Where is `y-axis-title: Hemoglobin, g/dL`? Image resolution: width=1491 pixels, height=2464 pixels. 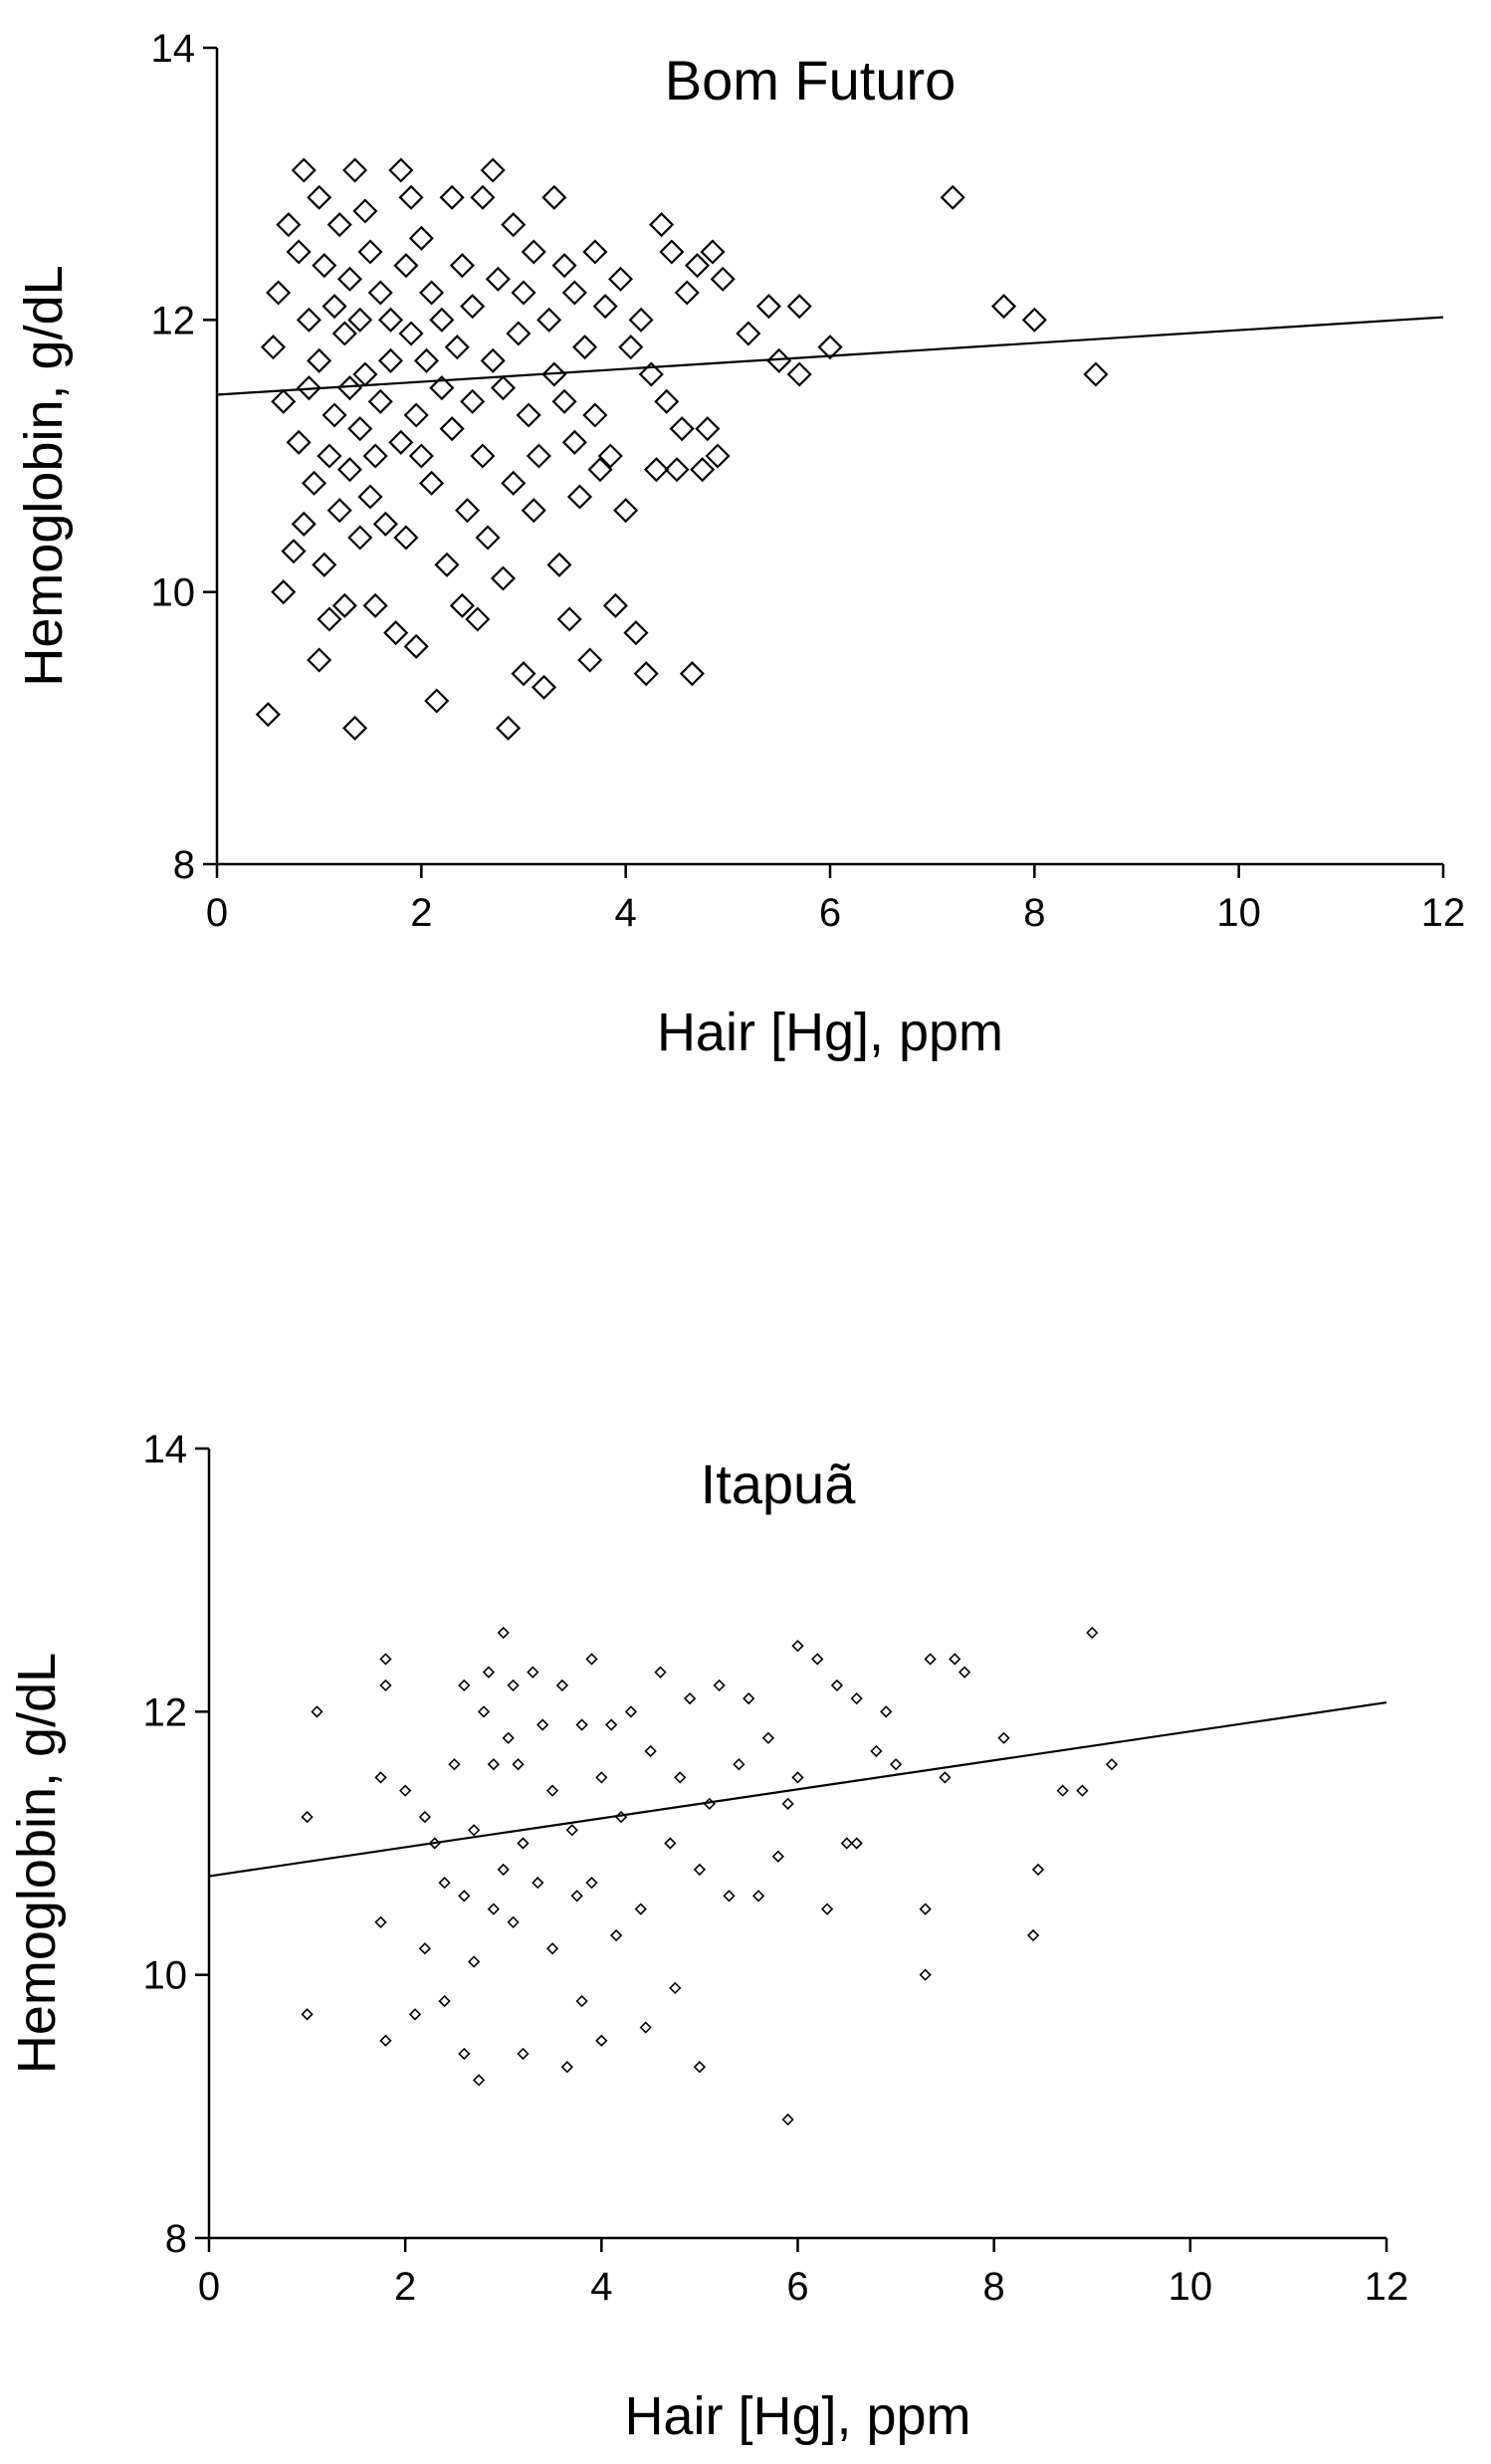
y-axis-title: Hemoglobin, g/dL is located at coordinates (44, 475).